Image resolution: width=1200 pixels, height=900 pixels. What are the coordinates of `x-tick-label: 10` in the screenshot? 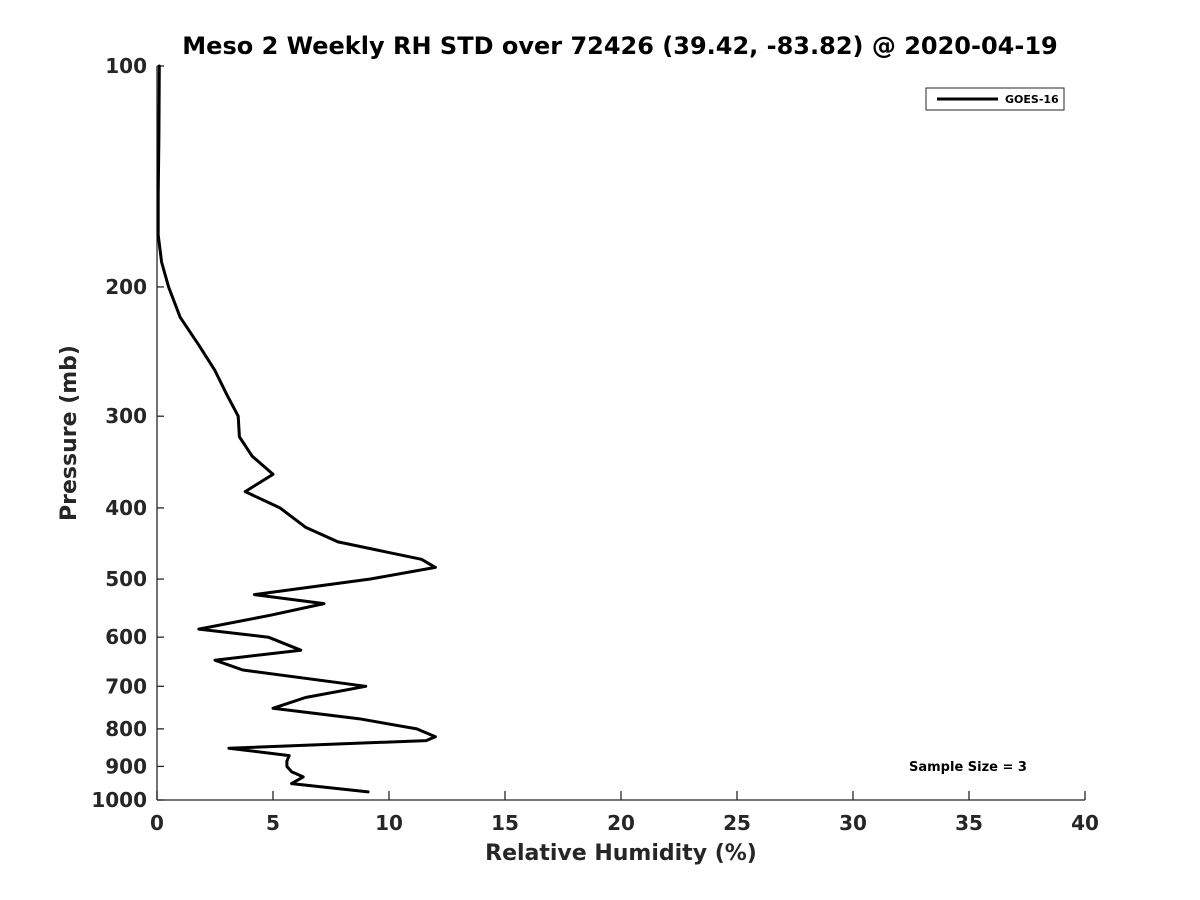 It's located at (389, 823).